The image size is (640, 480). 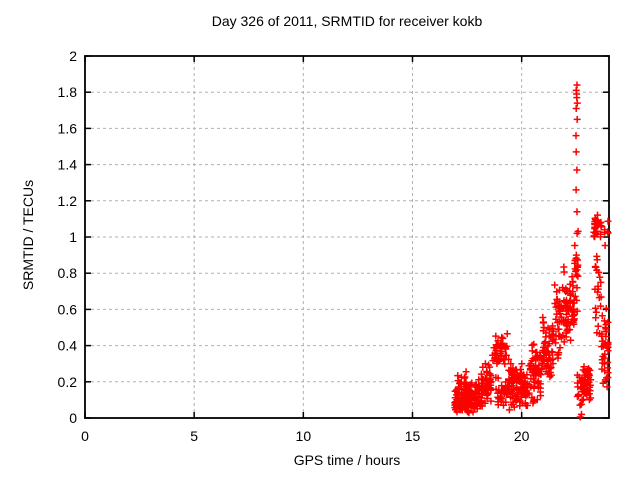 What do you see at coordinates (194, 436) in the screenshot?
I see `x-tick-label: 5` at bounding box center [194, 436].